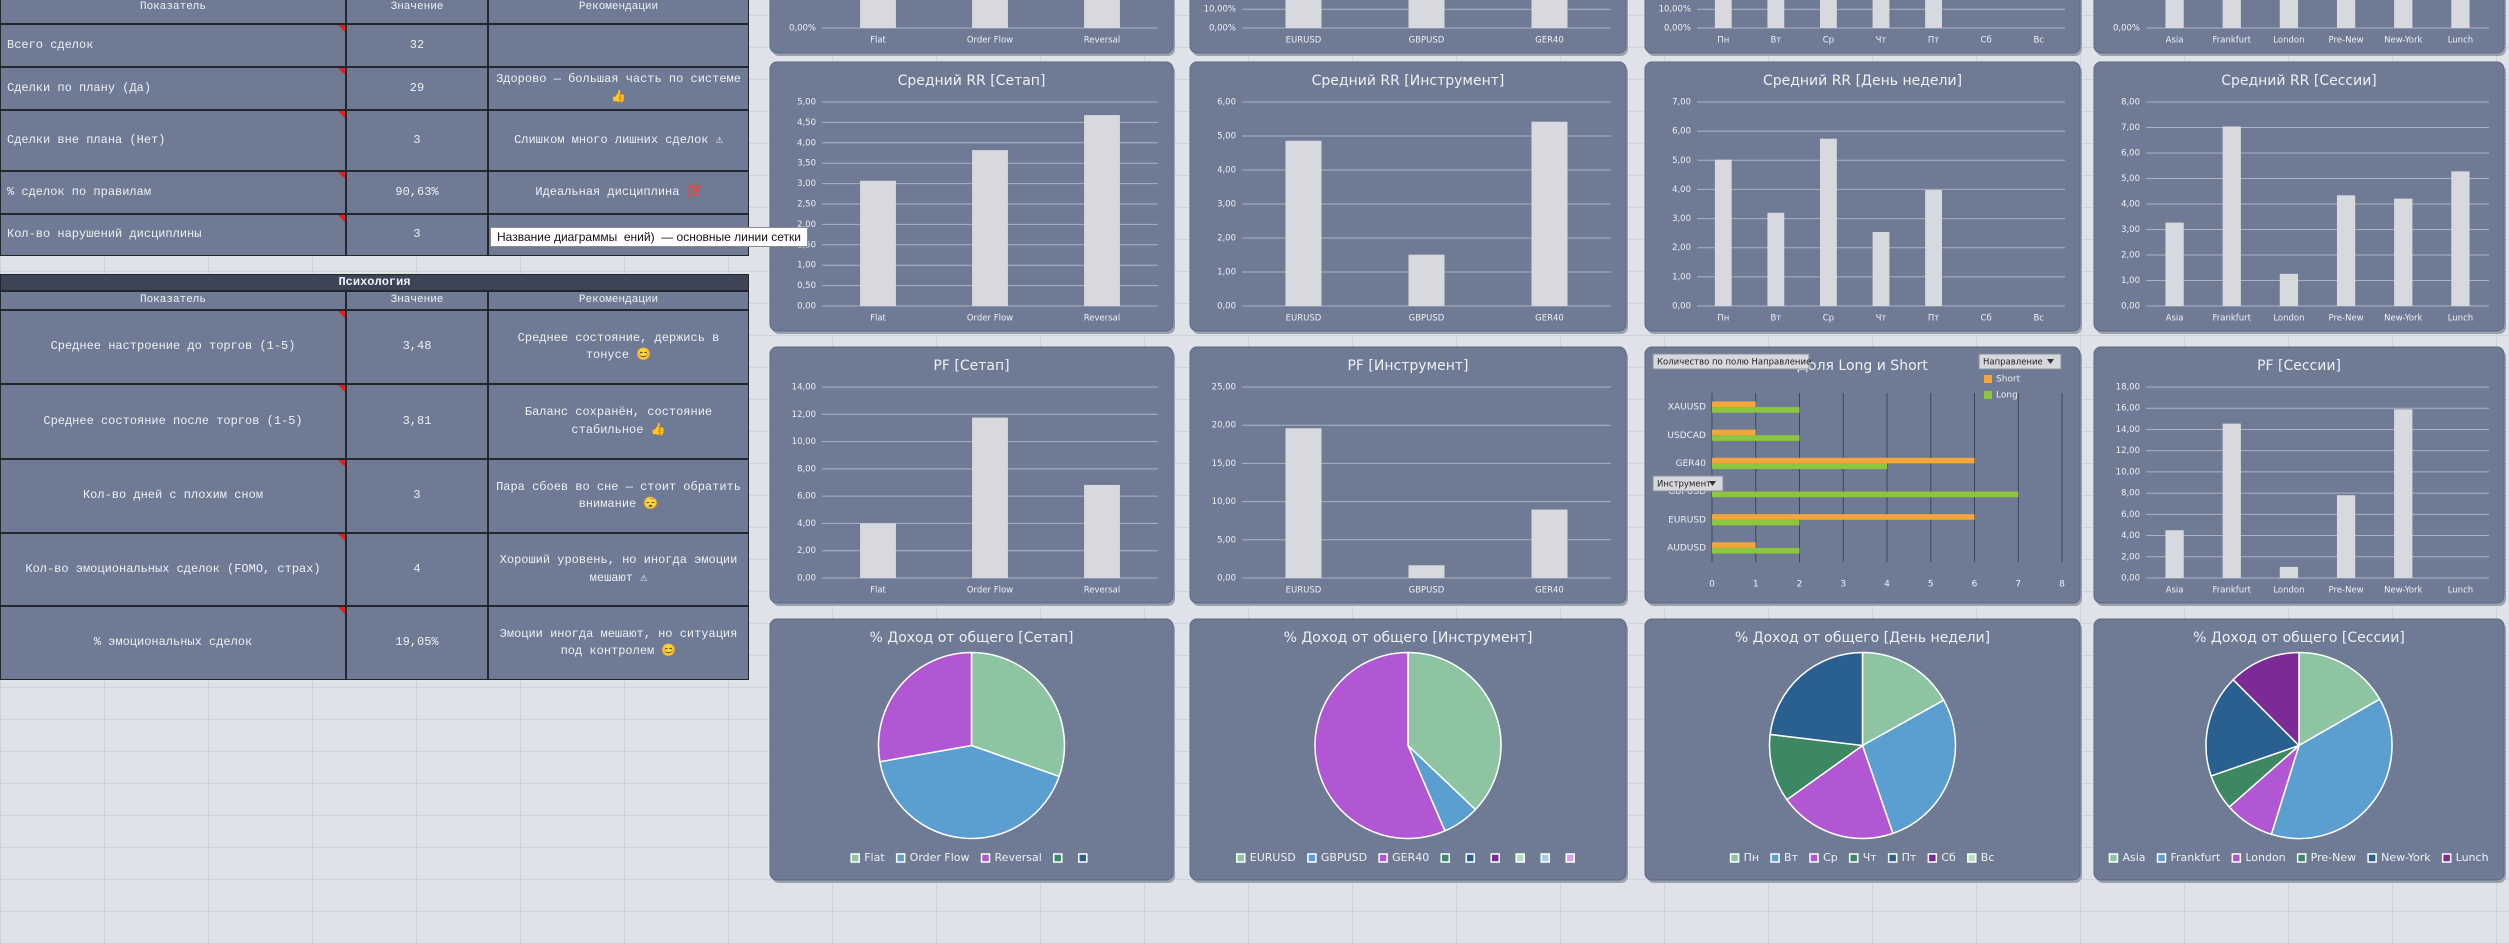 The image size is (2509, 944). What do you see at coordinates (1687, 520) in the screenshot?
I see `y-tick-label: EURUSD` at bounding box center [1687, 520].